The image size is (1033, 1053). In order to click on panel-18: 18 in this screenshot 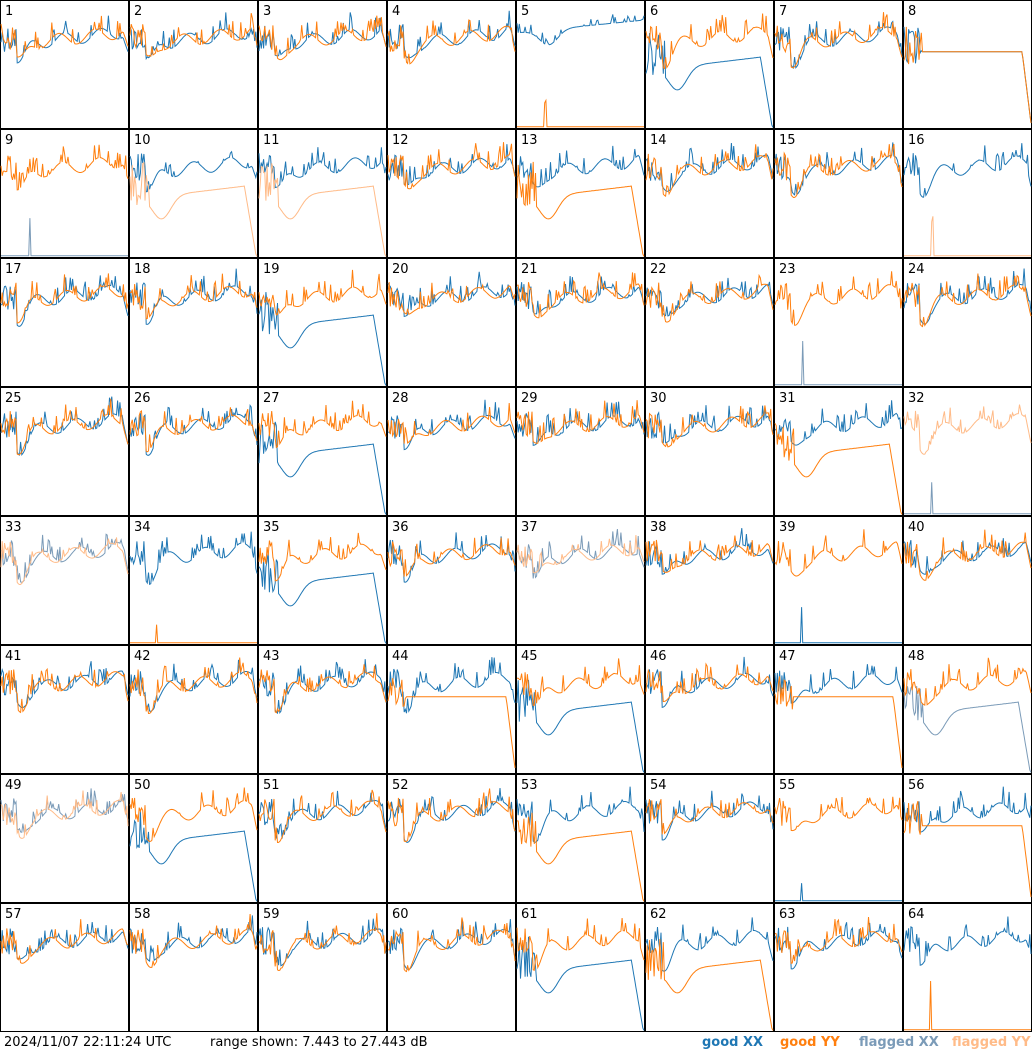, I will do `click(193, 322)`.